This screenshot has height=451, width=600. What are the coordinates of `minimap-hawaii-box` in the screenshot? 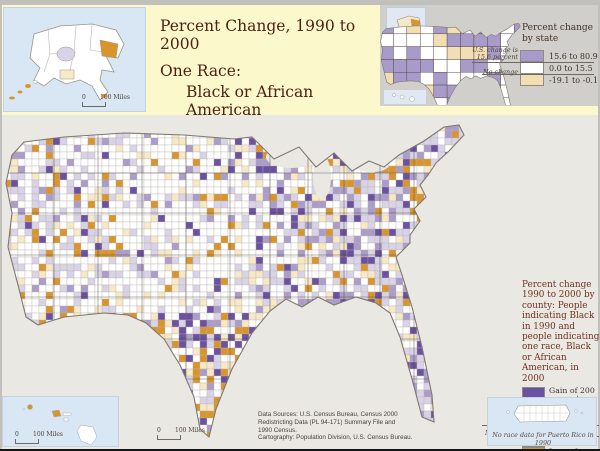 It's located at (405, 97).